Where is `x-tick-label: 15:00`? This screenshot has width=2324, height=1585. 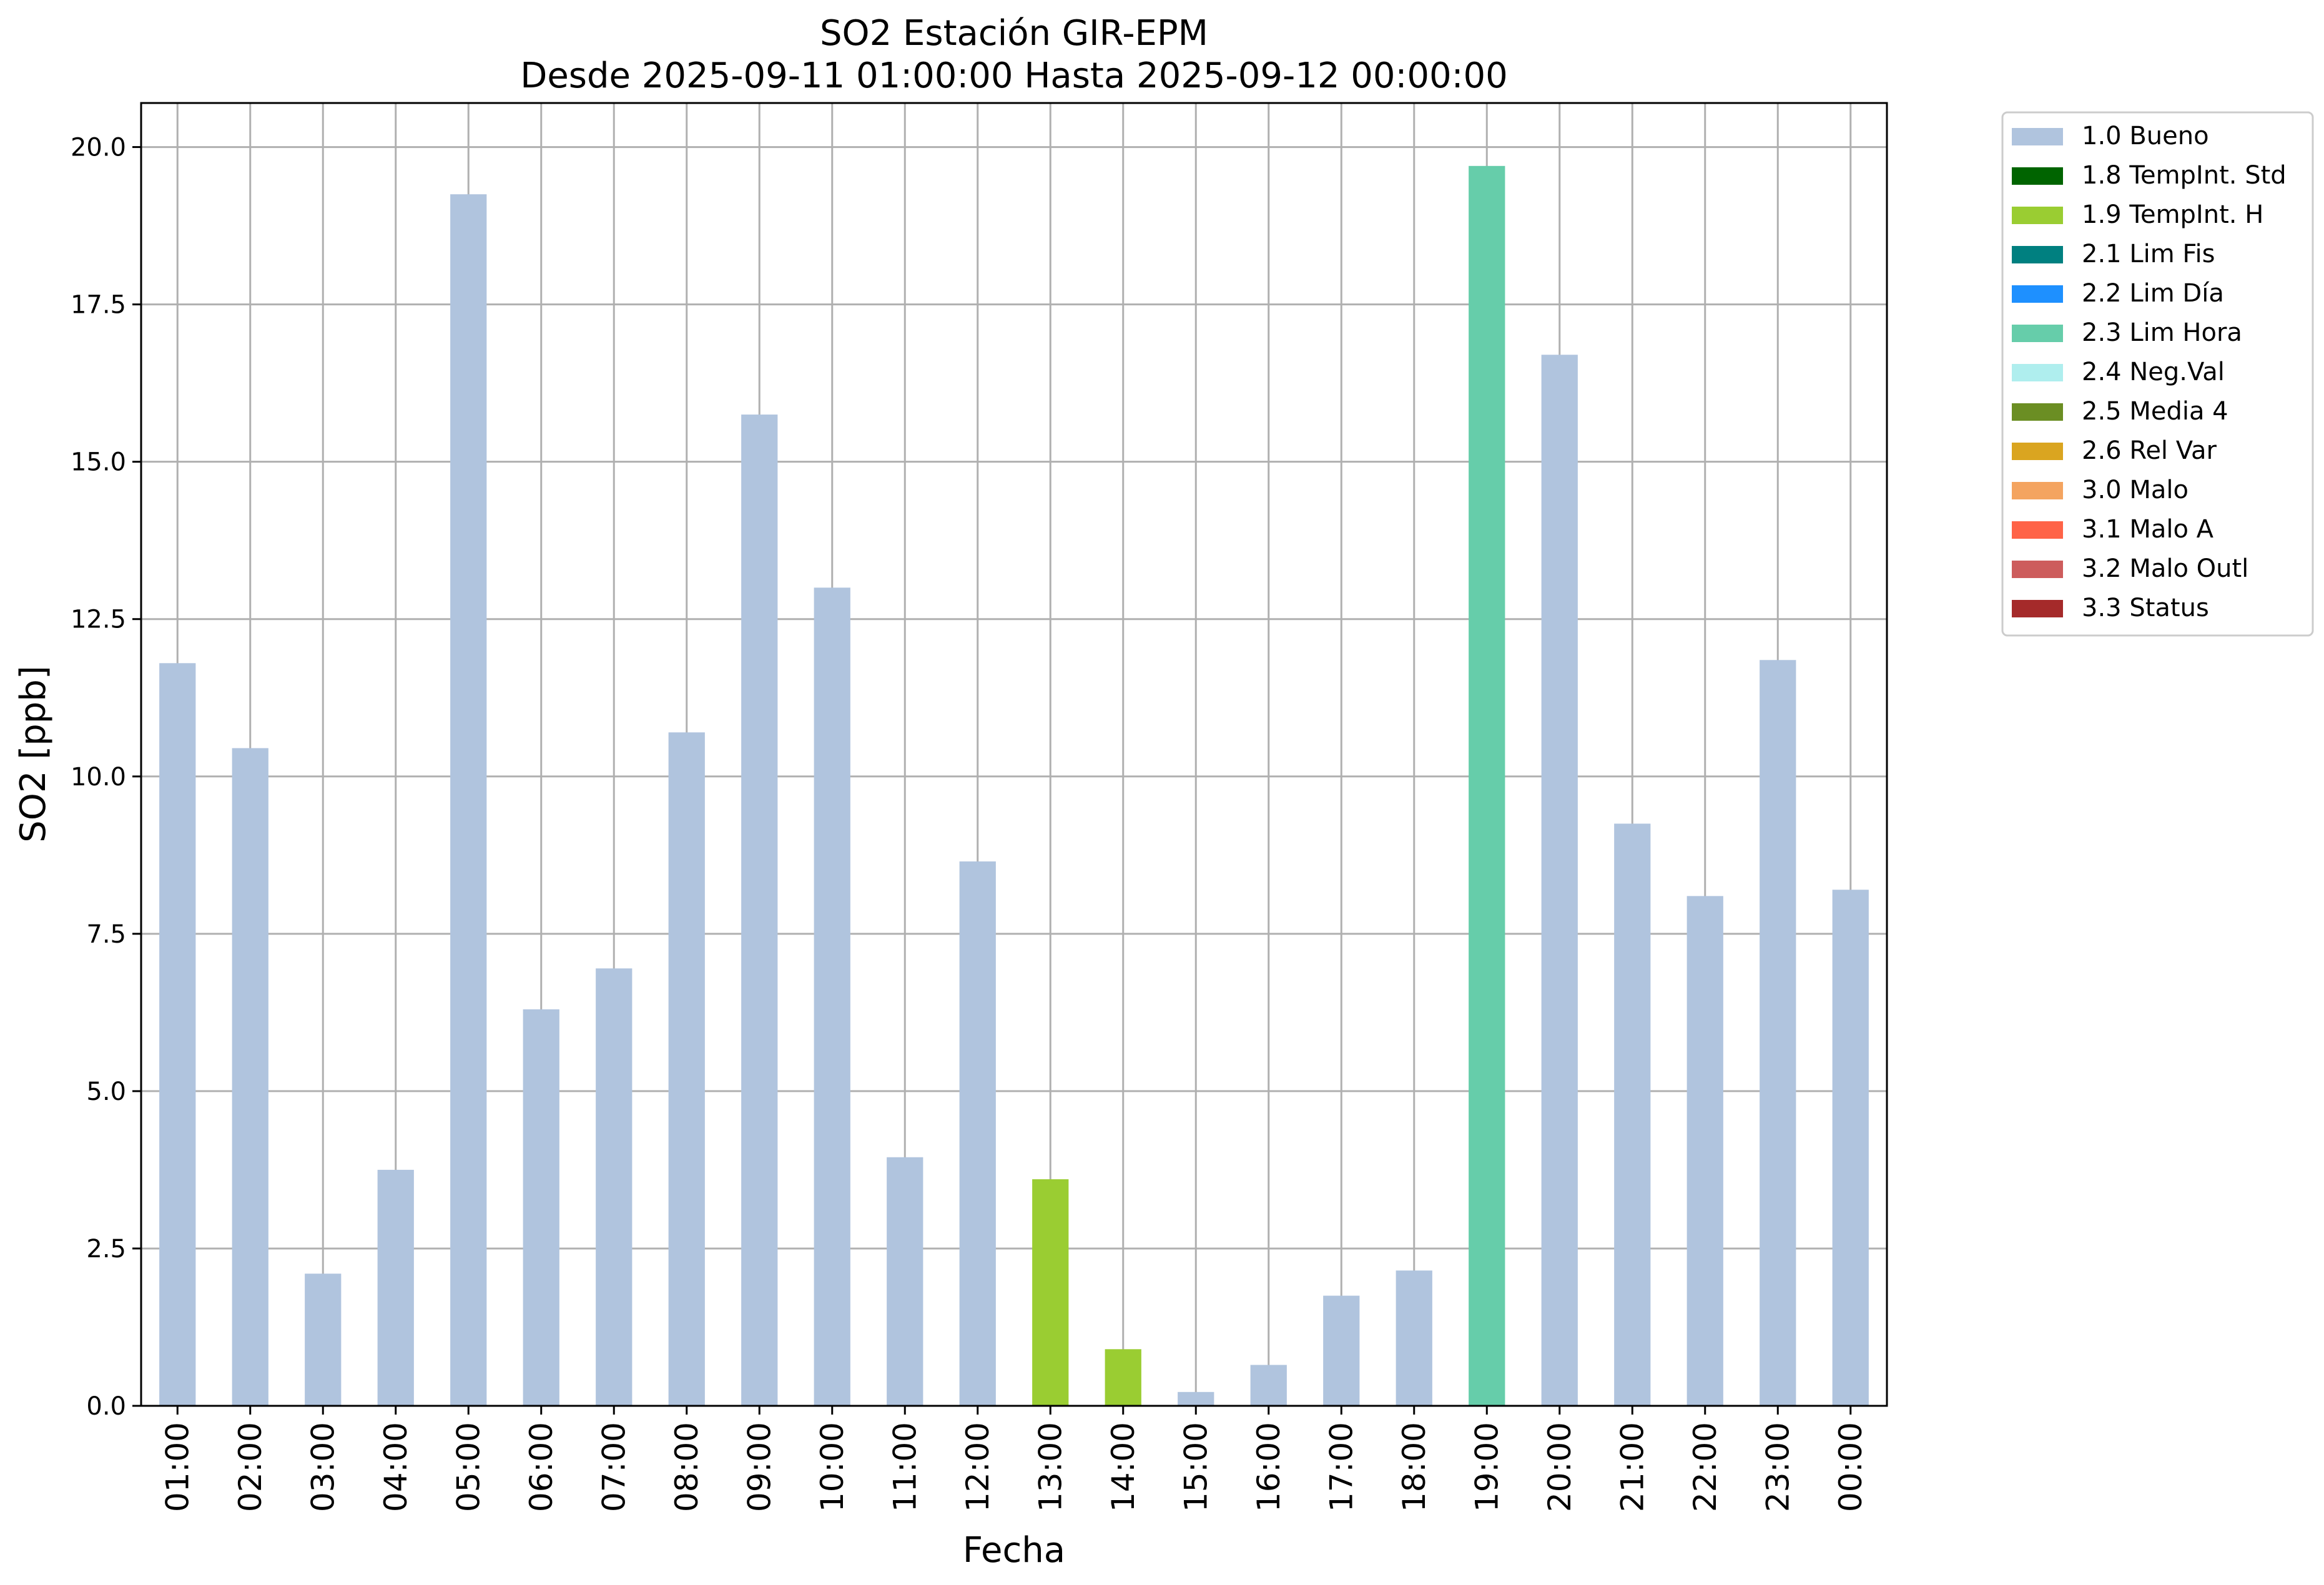
x-tick-label: 15:00 is located at coordinates (1196, 1467).